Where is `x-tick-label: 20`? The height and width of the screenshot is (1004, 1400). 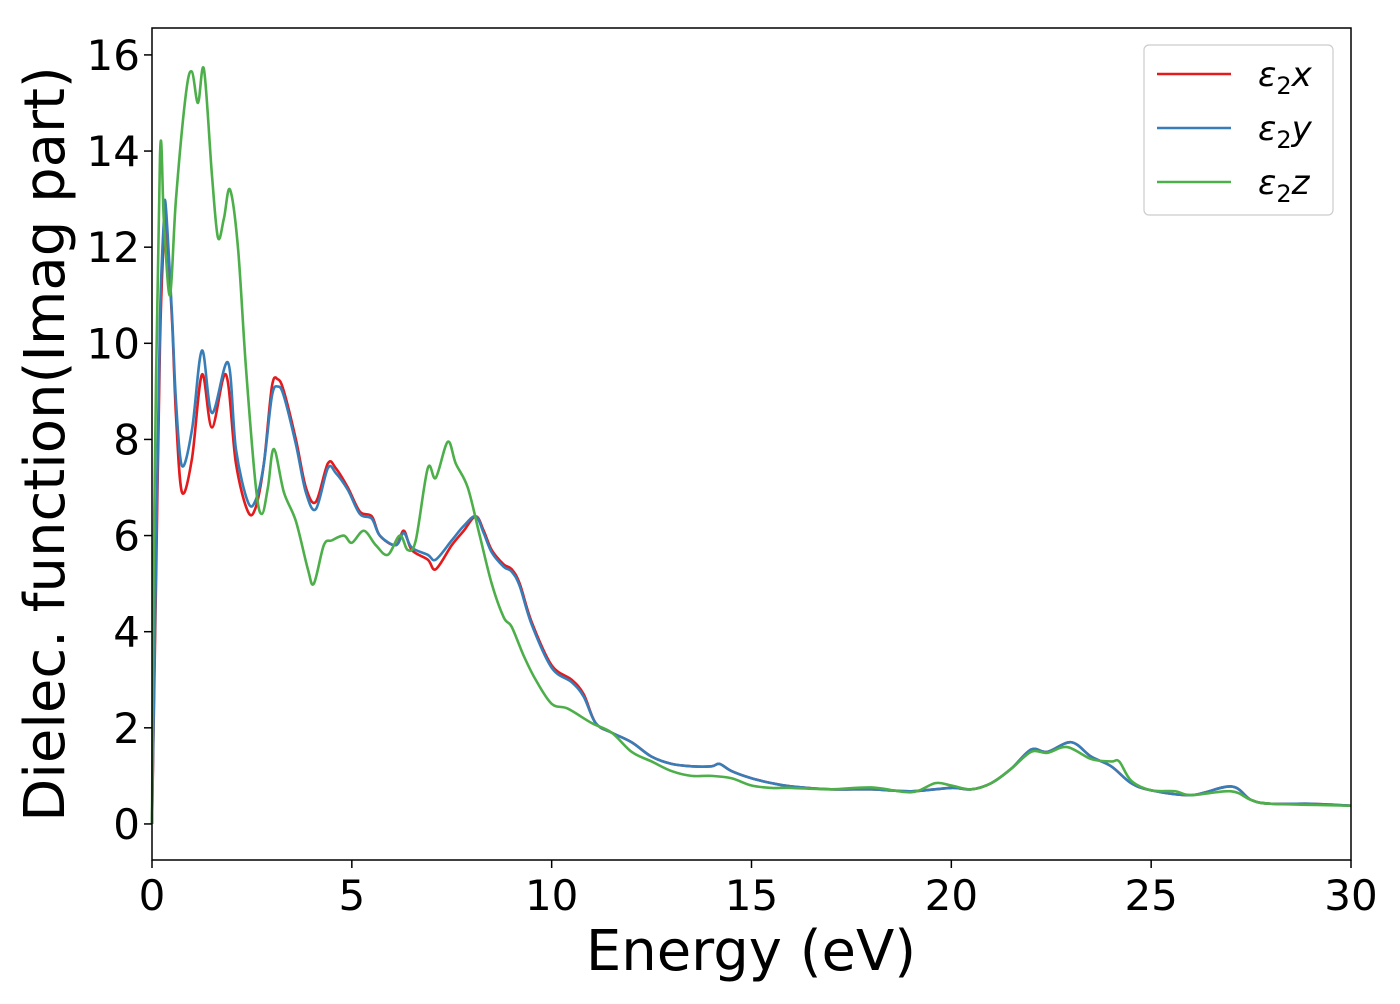 x-tick-label: 20 is located at coordinates (951, 895).